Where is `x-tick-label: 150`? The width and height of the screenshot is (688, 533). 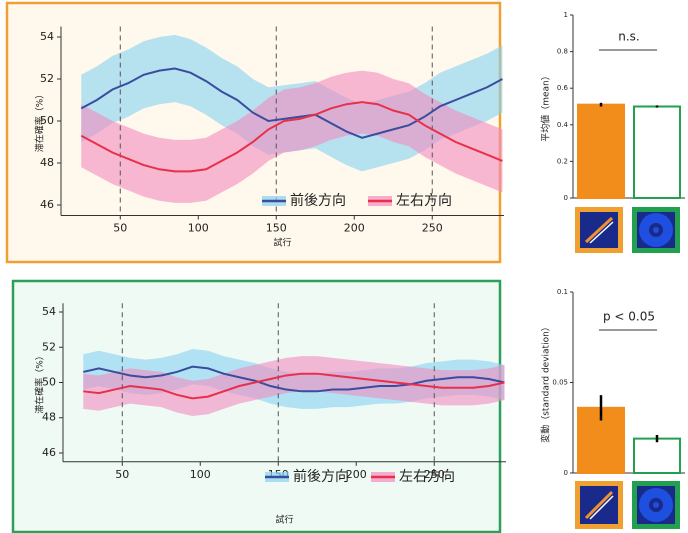
x-tick-label: 150 is located at coordinates (276, 228).